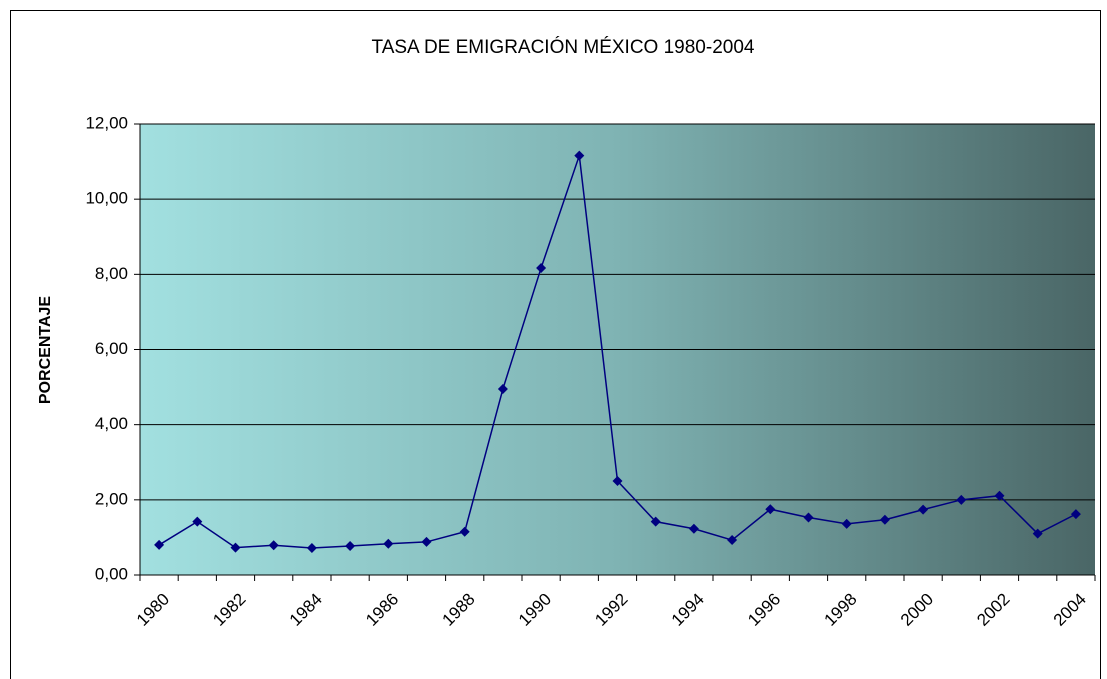 Image resolution: width=1107 pixels, height=679 pixels. What do you see at coordinates (111, 573) in the screenshot?
I see `y-tick-label: 0,00` at bounding box center [111, 573].